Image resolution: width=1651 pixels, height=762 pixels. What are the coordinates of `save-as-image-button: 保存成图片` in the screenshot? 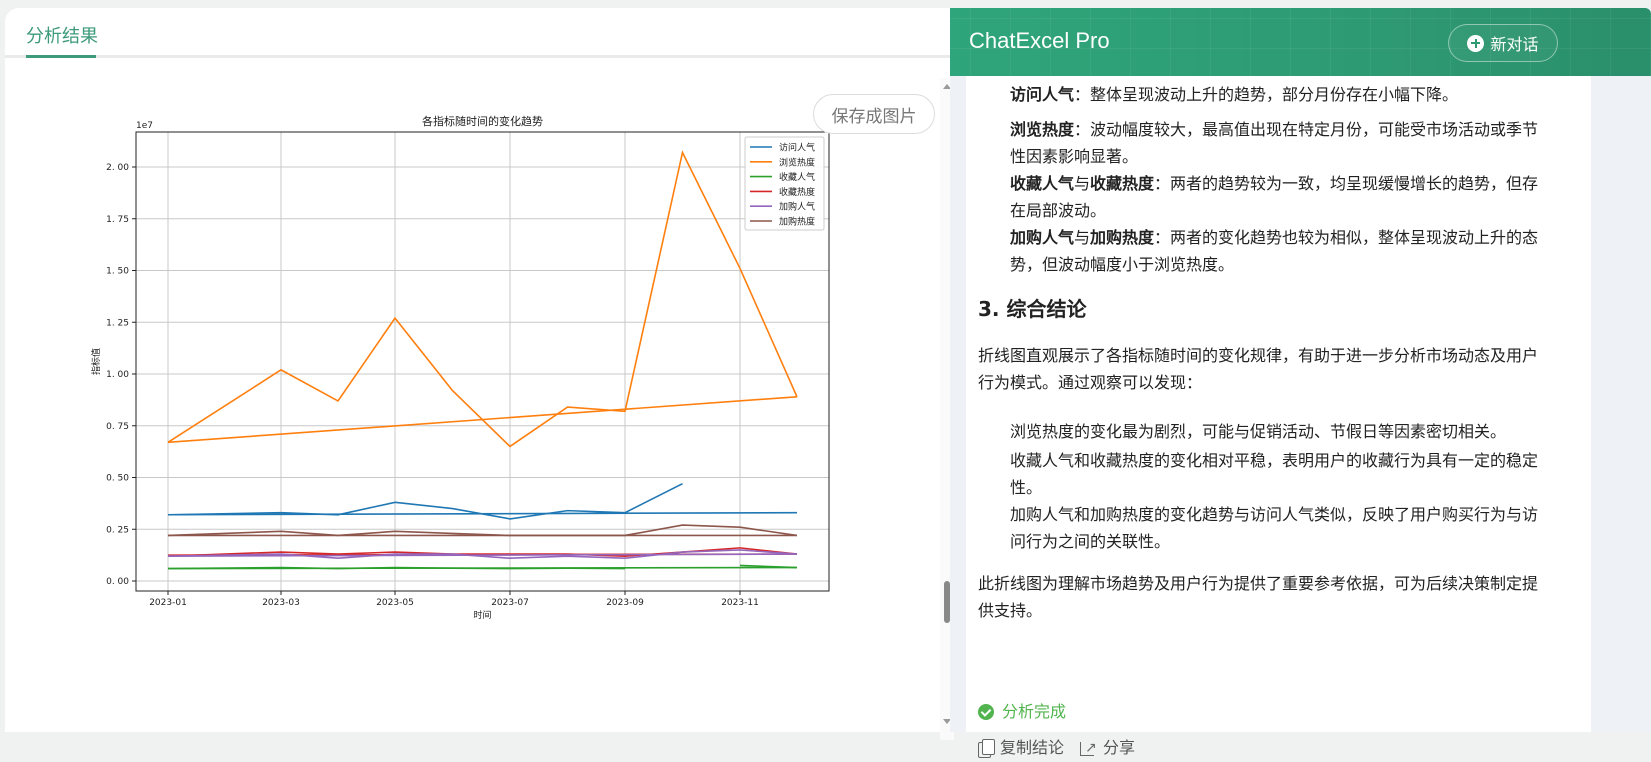 It's located at (874, 114).